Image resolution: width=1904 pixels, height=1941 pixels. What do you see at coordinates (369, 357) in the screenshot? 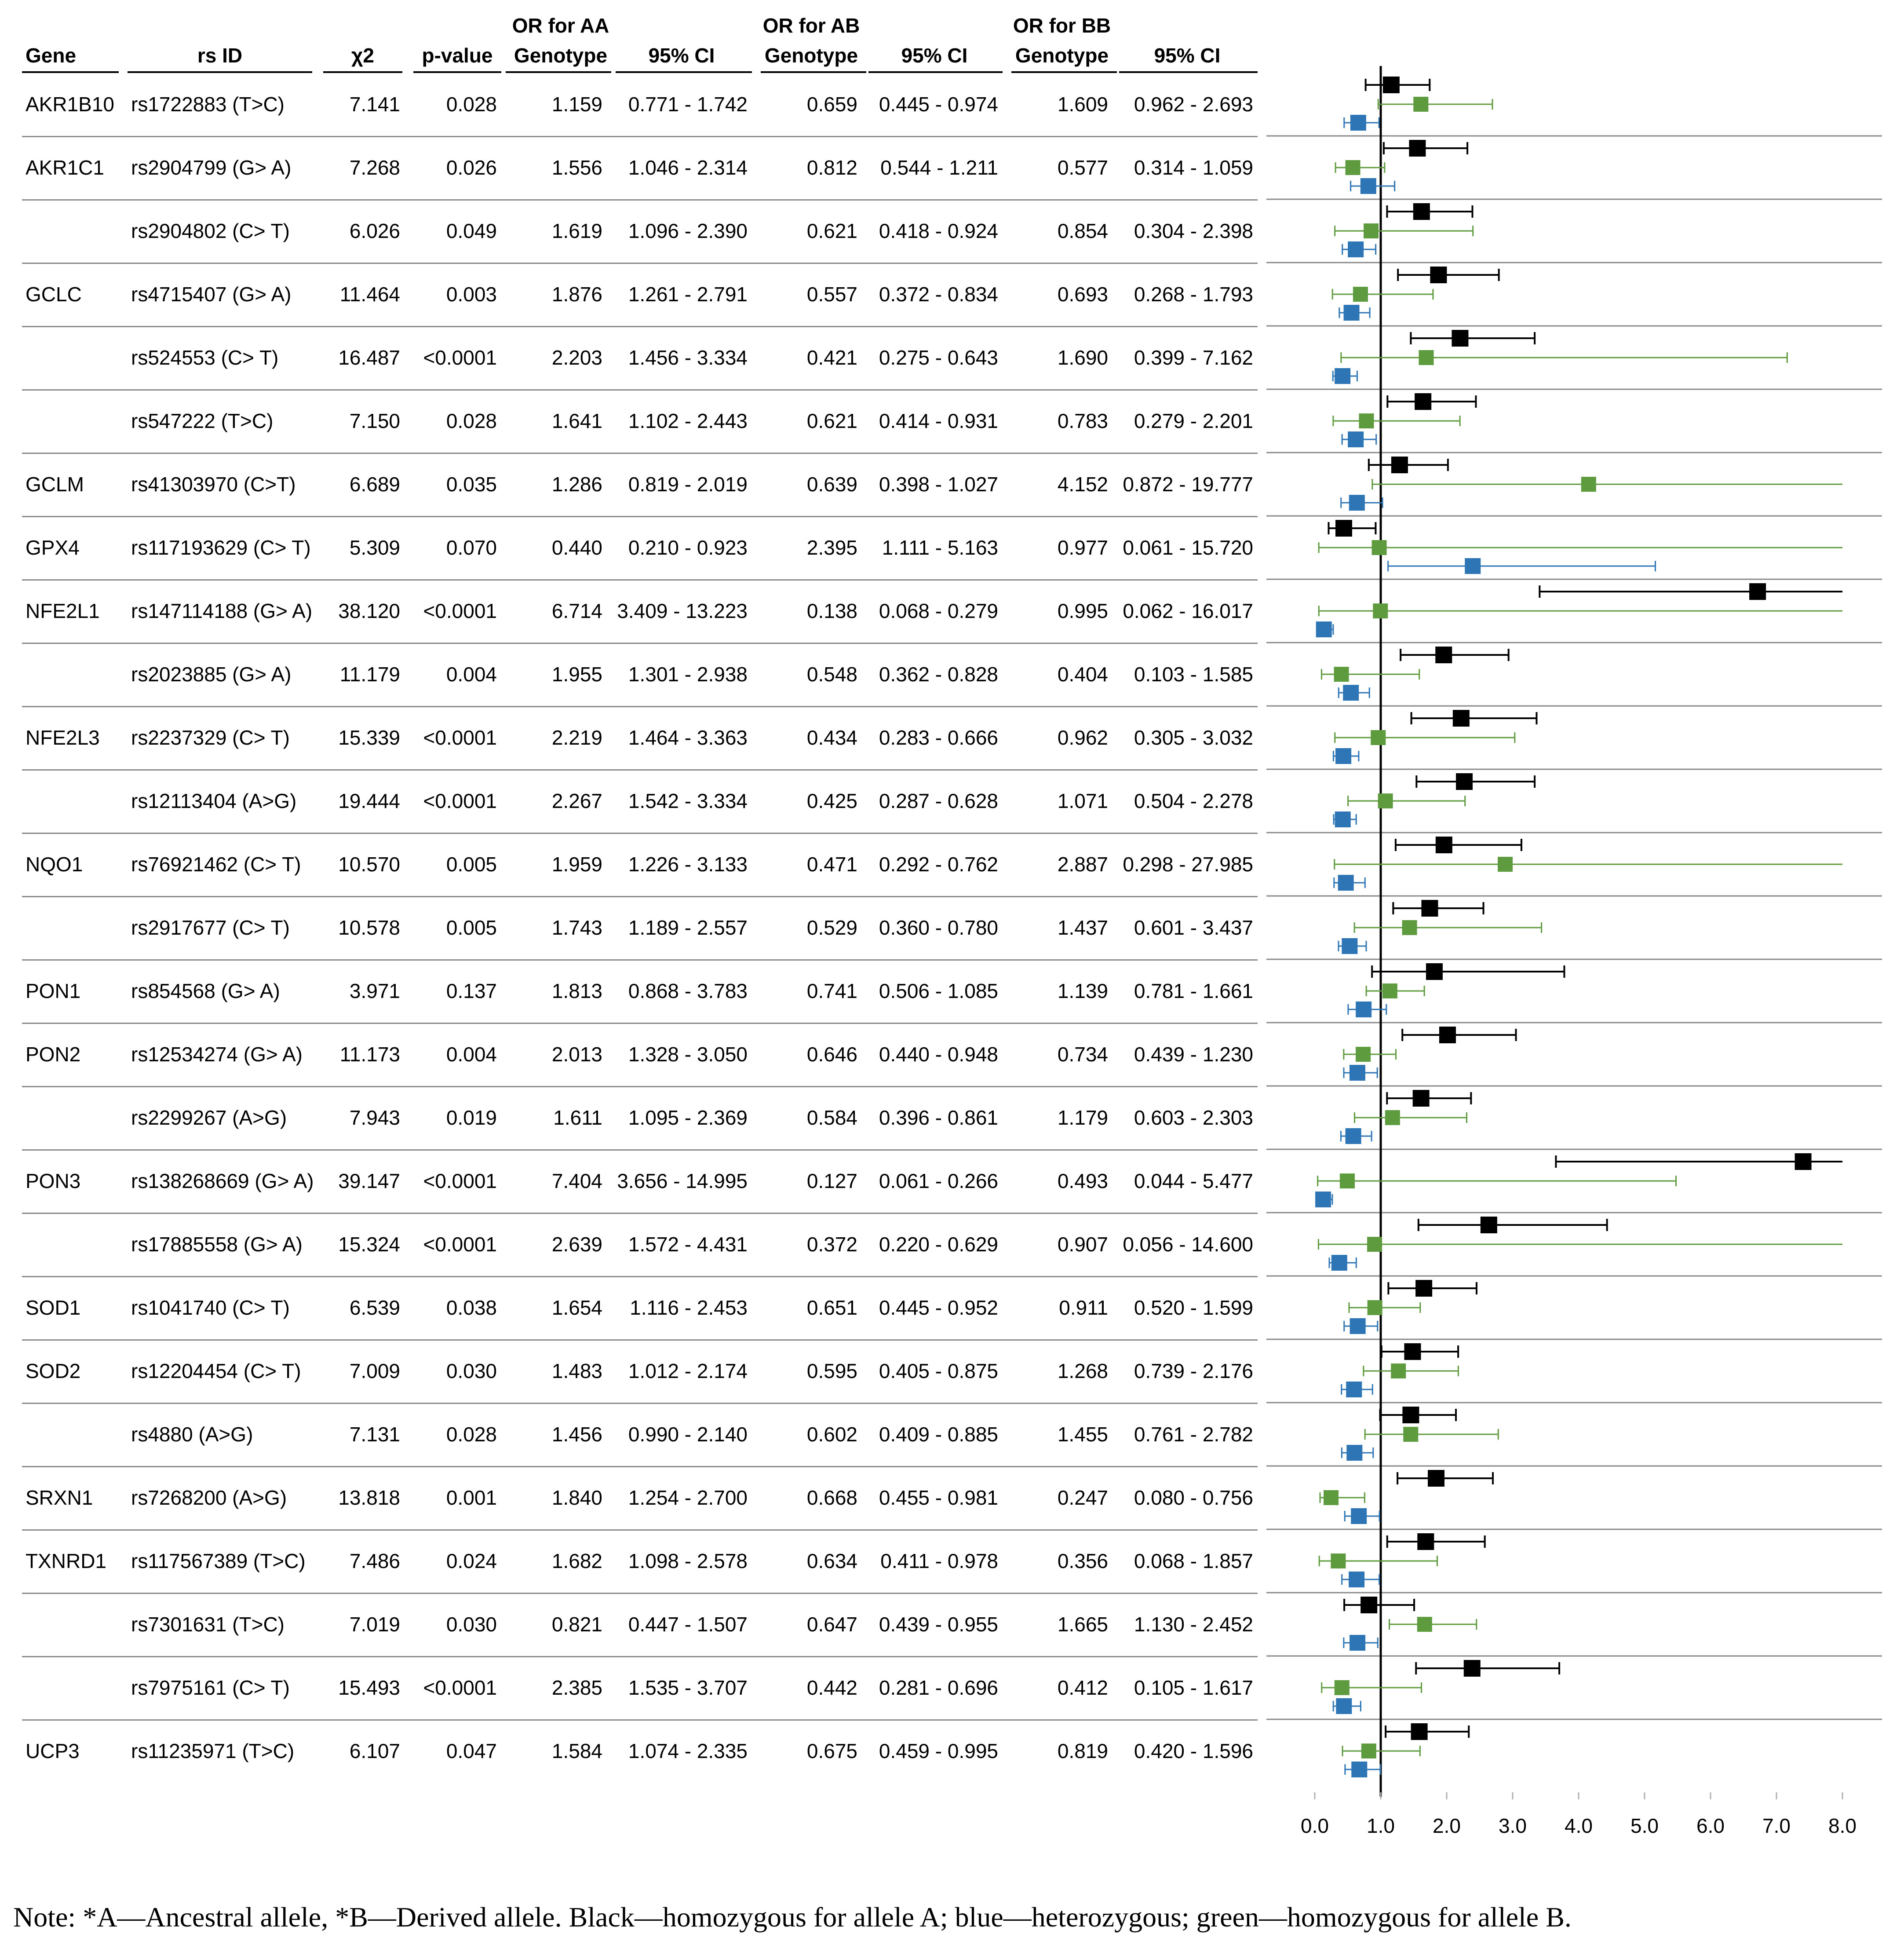
I see `cell-chi2: 16.487` at bounding box center [369, 357].